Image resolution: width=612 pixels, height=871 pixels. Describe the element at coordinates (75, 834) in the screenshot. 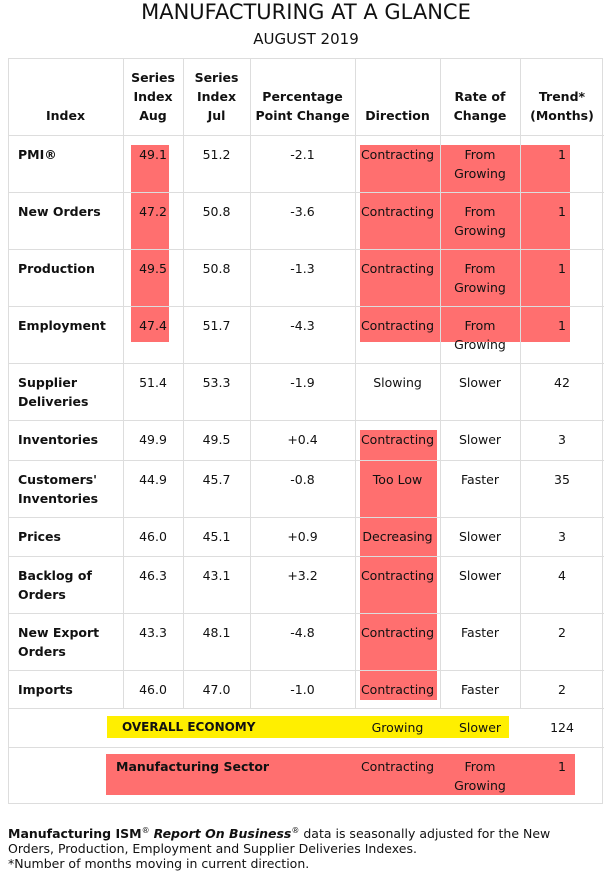

I see `footnote-text: Manufacturing ISM` at that location.